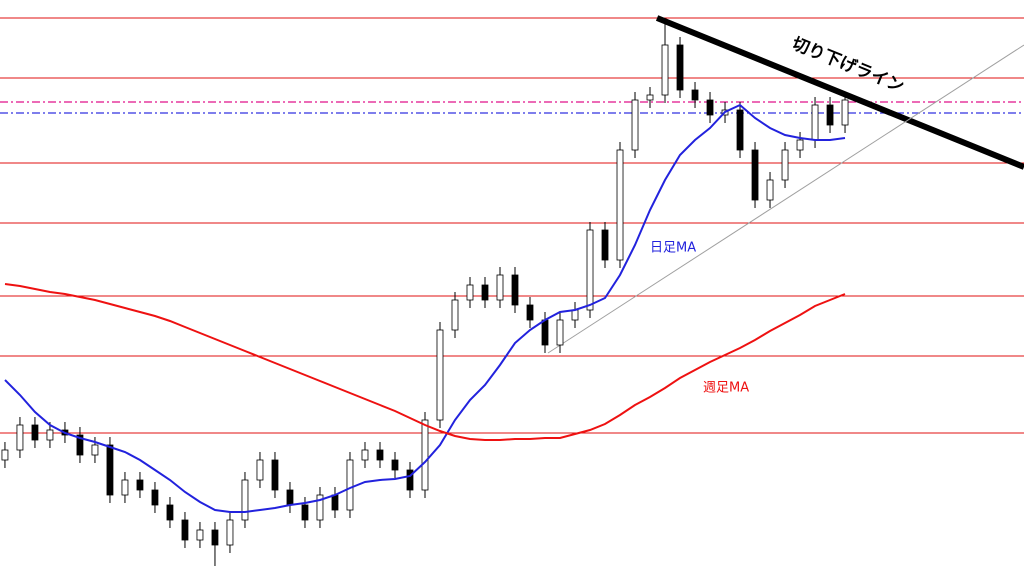  I want to click on ma-label: 日足MA, so click(673, 248).